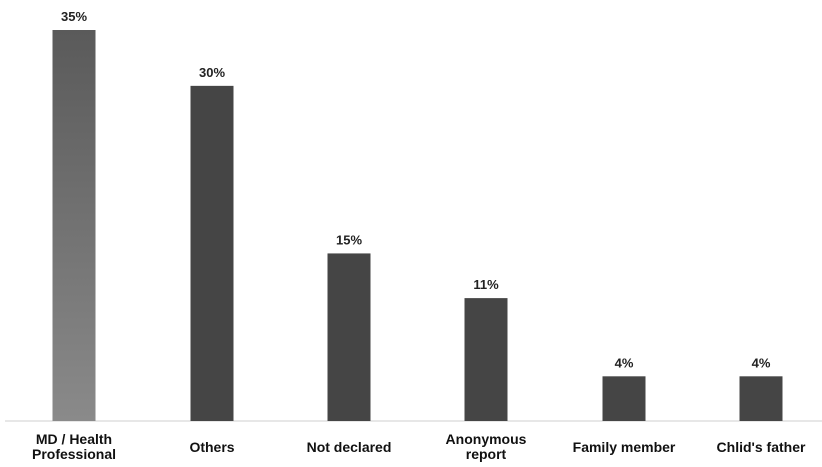 The width and height of the screenshot is (822, 467). Describe the element at coordinates (486, 439) in the screenshot. I see `x-tick-label-line: Anonymous` at that location.